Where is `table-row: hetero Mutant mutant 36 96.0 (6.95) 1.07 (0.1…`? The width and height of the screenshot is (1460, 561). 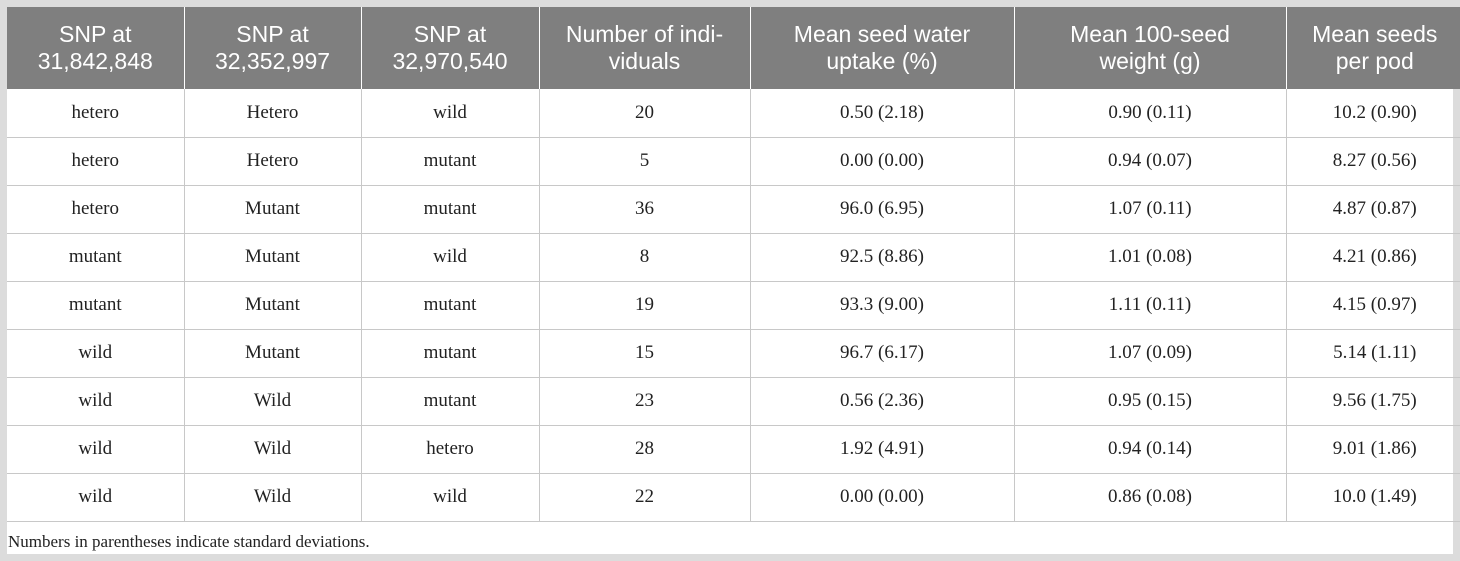 table-row: hetero Mutant mutant 36 96.0 (6.95) 1.07 (0.1… is located at coordinates (733, 208).